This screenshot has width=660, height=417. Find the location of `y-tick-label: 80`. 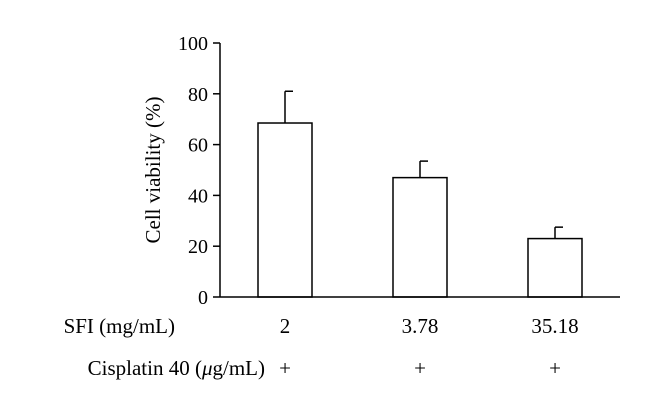

y-tick-label: 80 is located at coordinates (198, 95).